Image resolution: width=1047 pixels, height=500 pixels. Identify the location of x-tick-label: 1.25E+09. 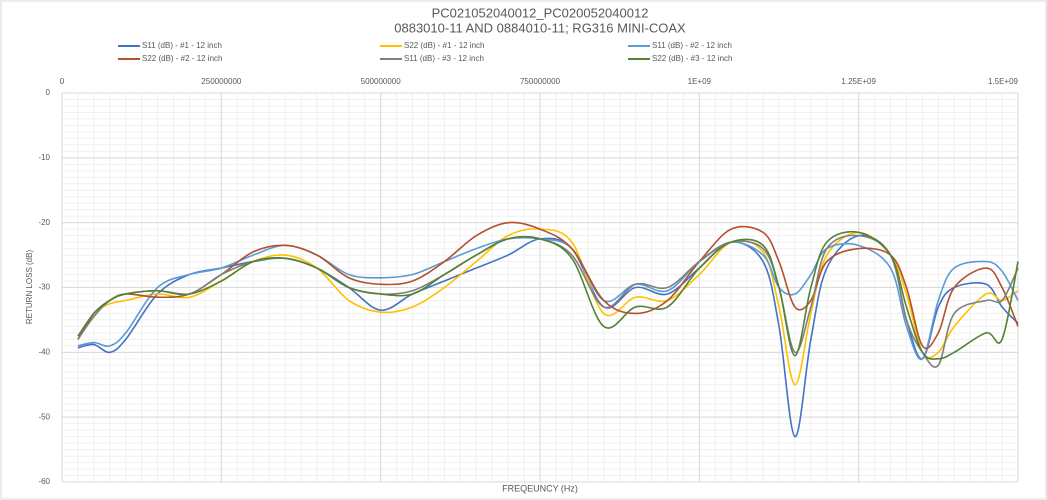
(858, 81).